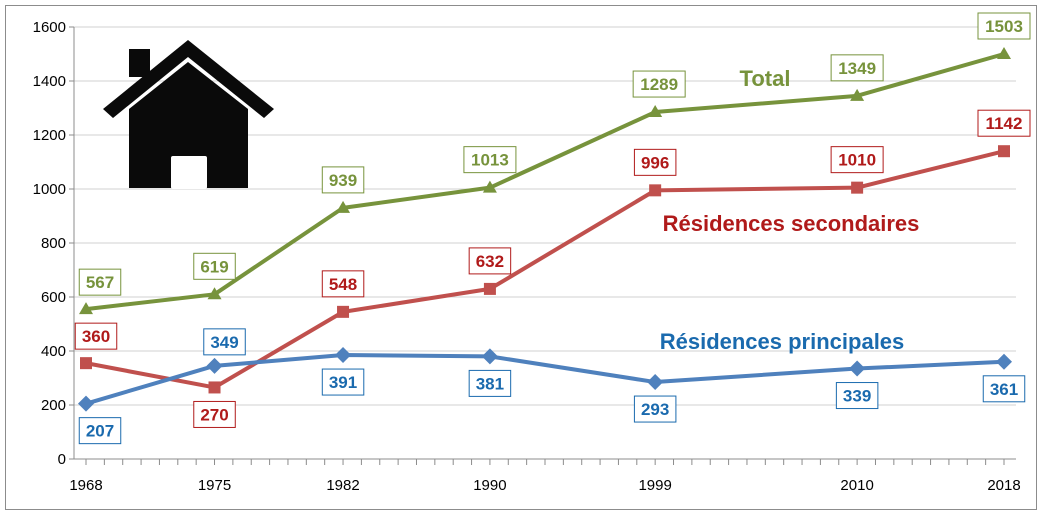 This screenshot has height=517, width=1044. What do you see at coordinates (62, 459) in the screenshot?
I see `y-tick-label: 0` at bounding box center [62, 459].